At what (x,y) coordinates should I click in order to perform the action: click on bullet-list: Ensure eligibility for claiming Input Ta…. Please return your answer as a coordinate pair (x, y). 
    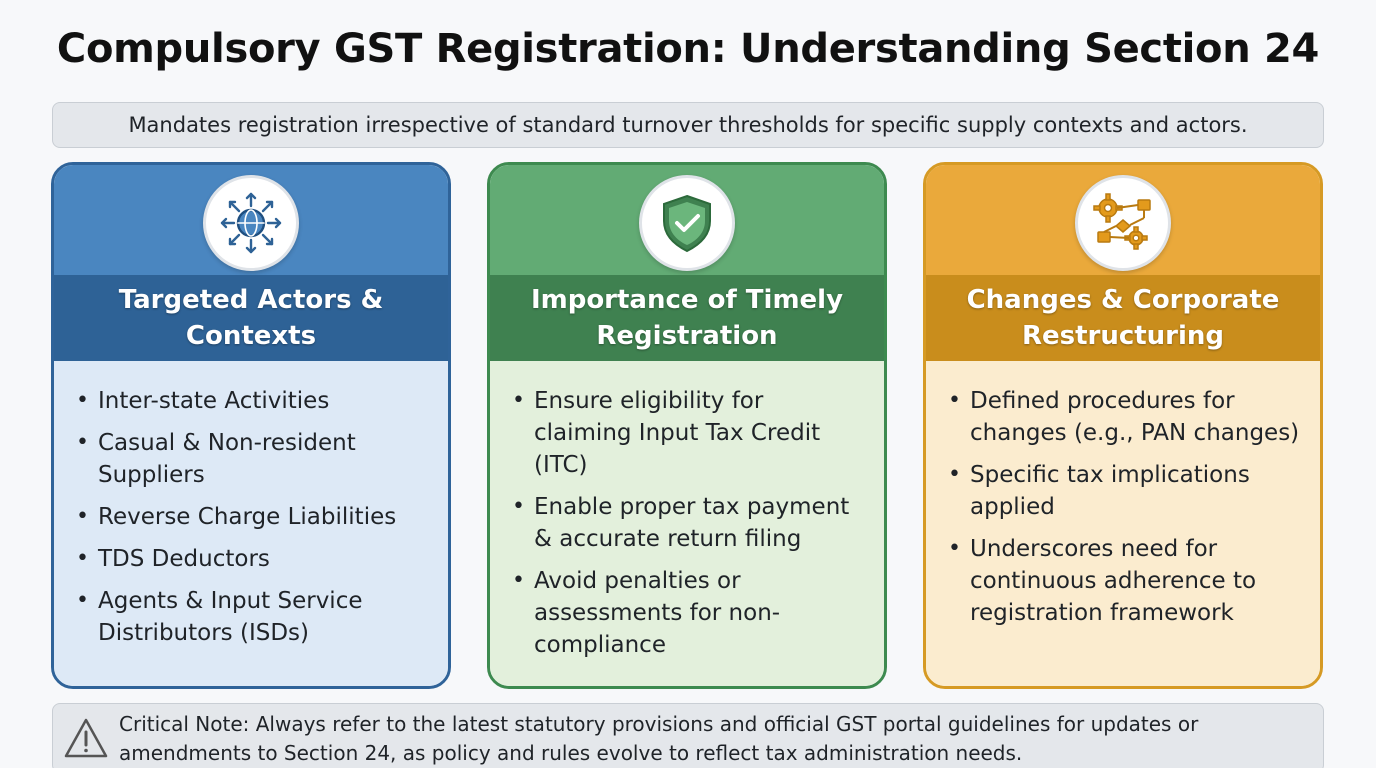
    Looking at the image, I should click on (690, 528).